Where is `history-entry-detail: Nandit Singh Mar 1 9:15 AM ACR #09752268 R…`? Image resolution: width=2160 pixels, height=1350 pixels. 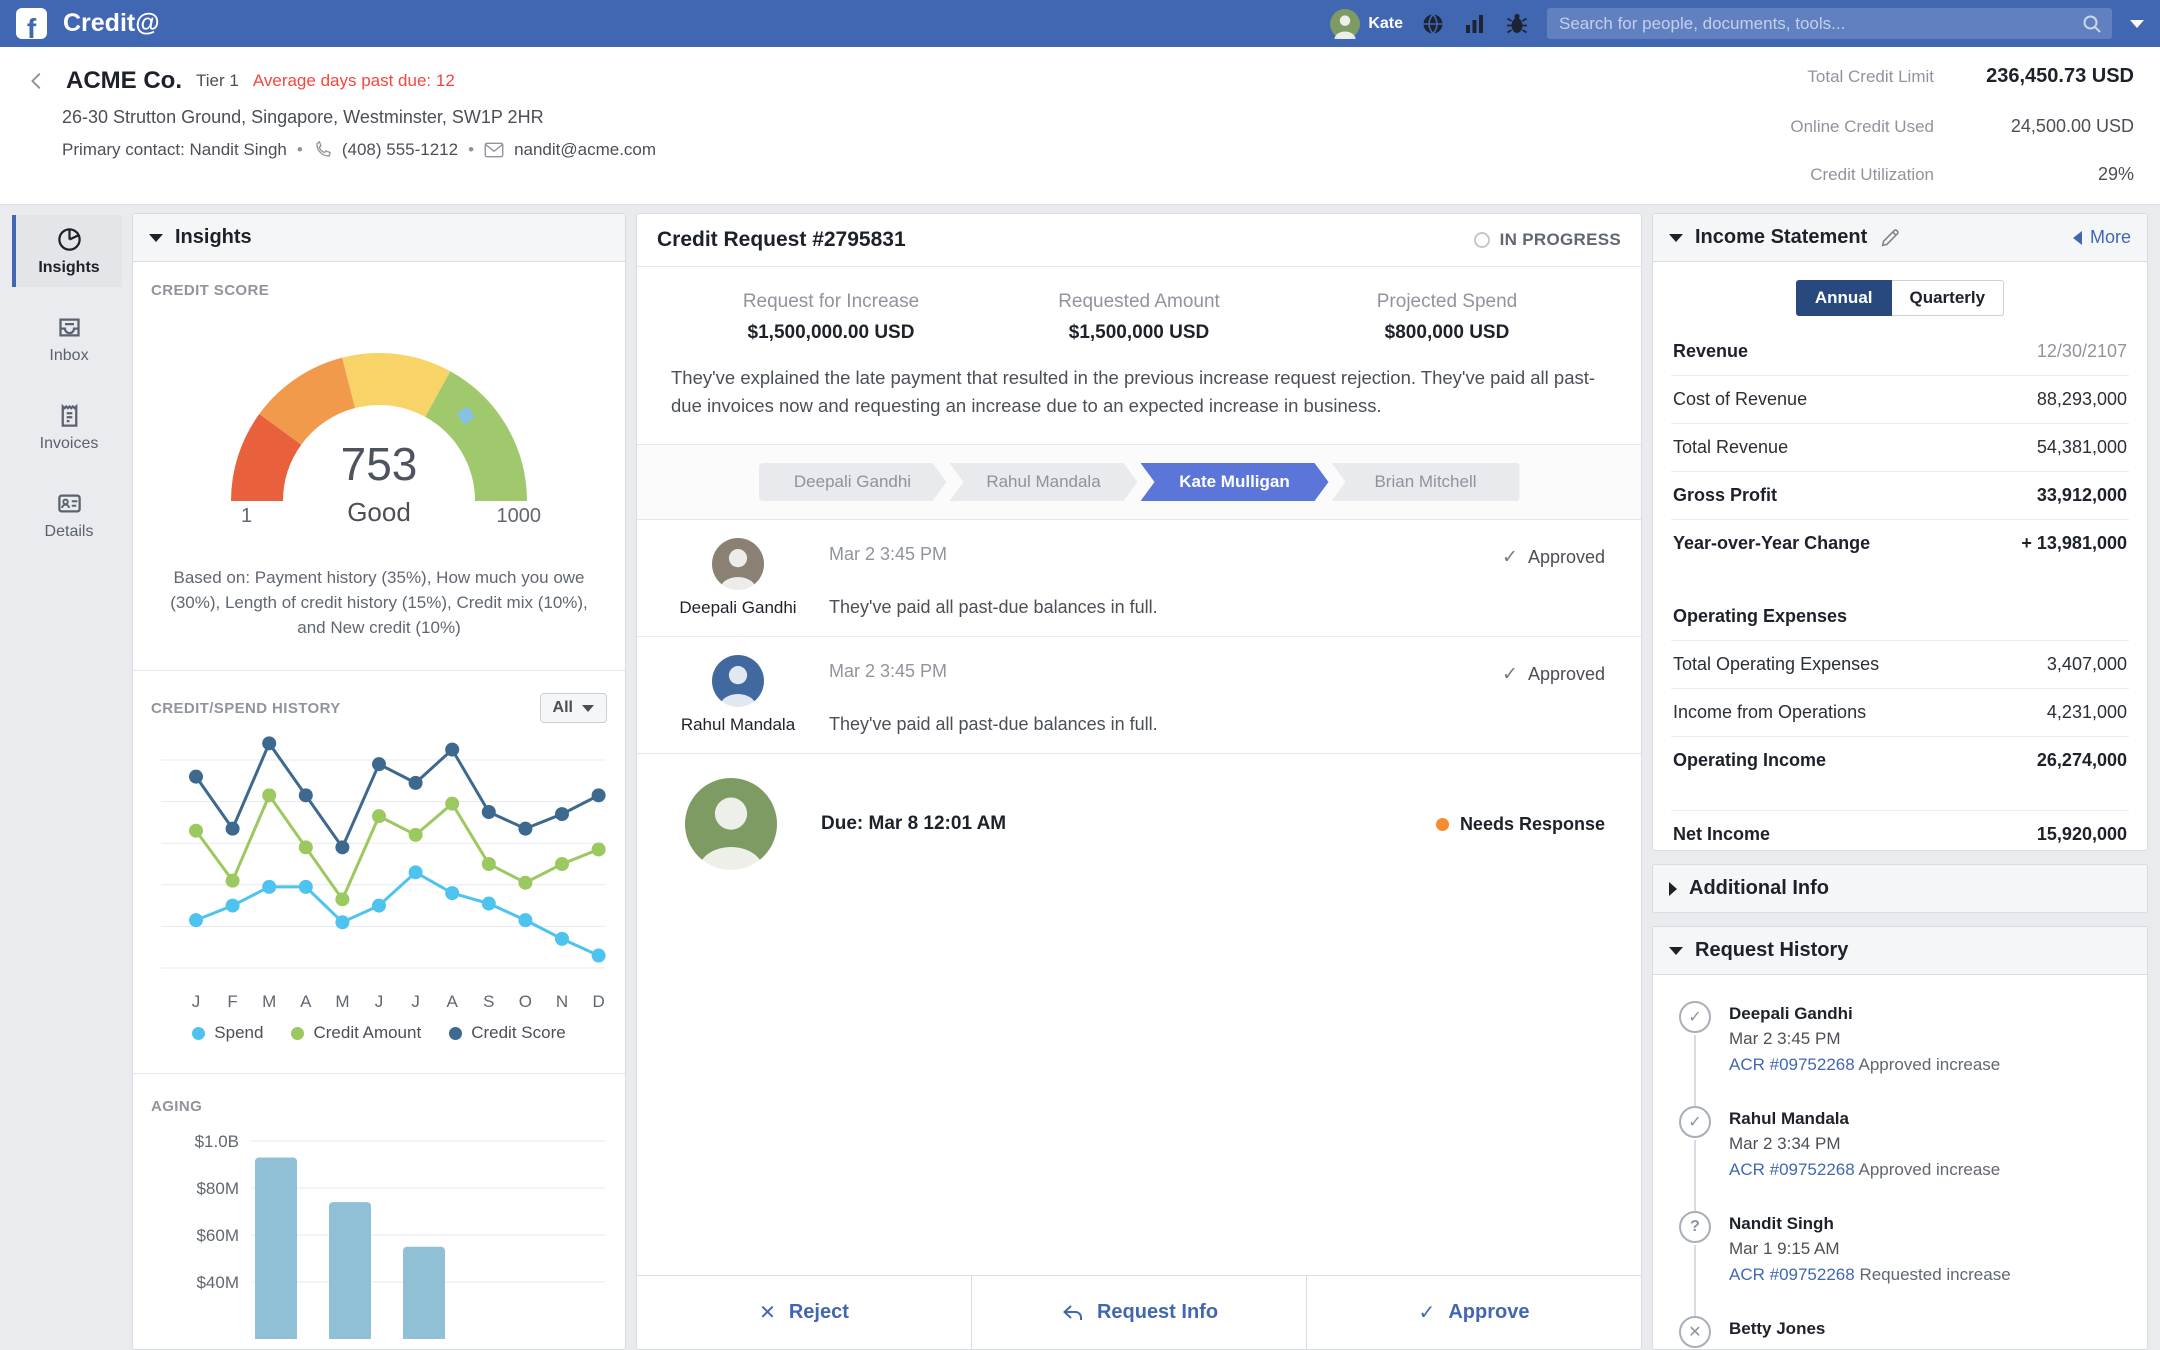 history-entry-detail: Nandit Singh Mar 1 9:15 AM ACR #09752268 R… is located at coordinates (1870, 1249).